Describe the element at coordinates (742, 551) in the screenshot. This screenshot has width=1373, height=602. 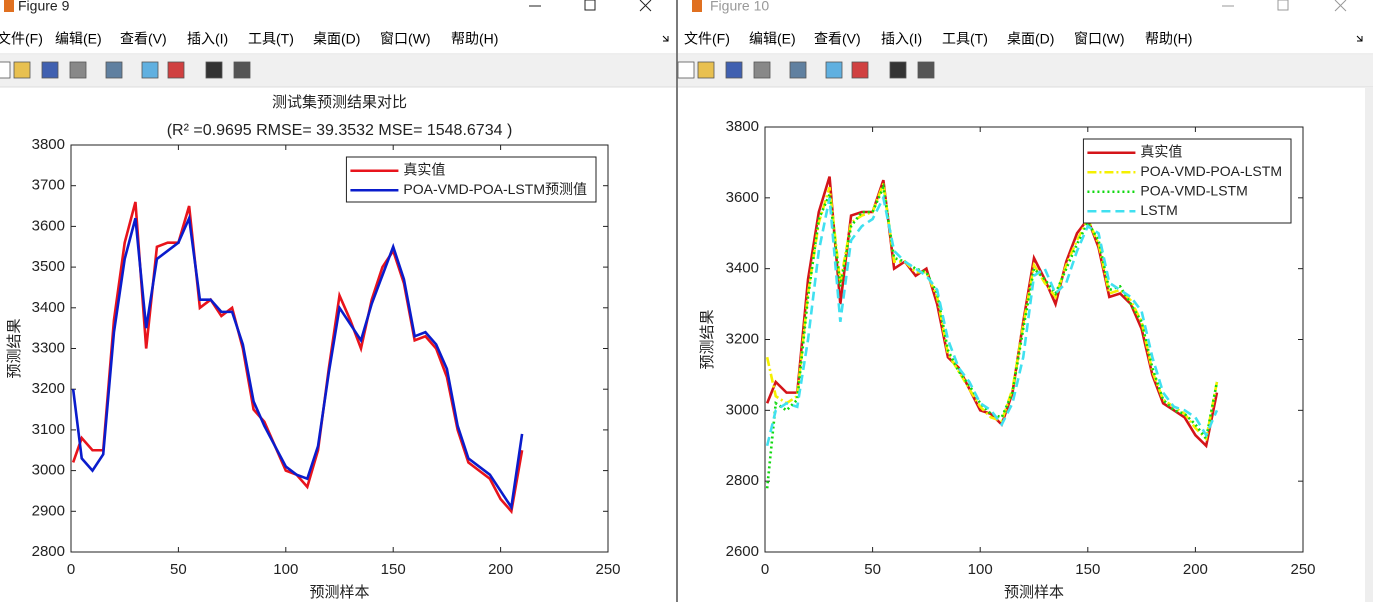
I see `y-tick-label: 2600` at that location.